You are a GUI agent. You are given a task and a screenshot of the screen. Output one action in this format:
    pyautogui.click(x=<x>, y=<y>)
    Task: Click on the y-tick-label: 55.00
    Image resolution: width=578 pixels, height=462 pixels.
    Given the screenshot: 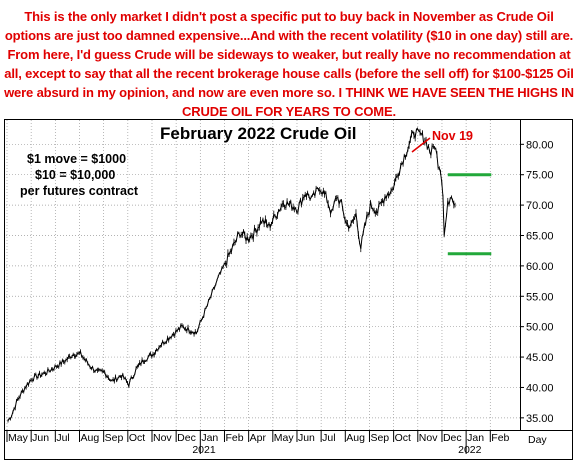 What is the action you would take?
    pyautogui.click(x=540, y=297)
    